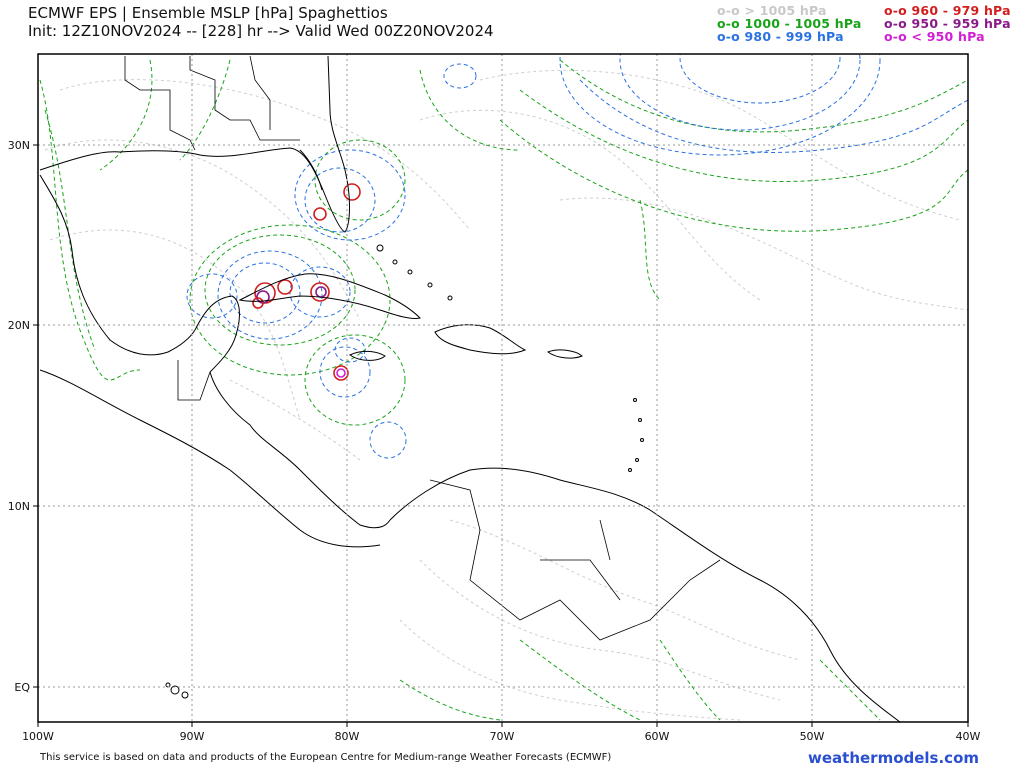 This screenshot has height=768, width=1024. What do you see at coordinates (794, 36) in the screenshot?
I see `legend-label: 980 - 999 hPa` at bounding box center [794, 36].